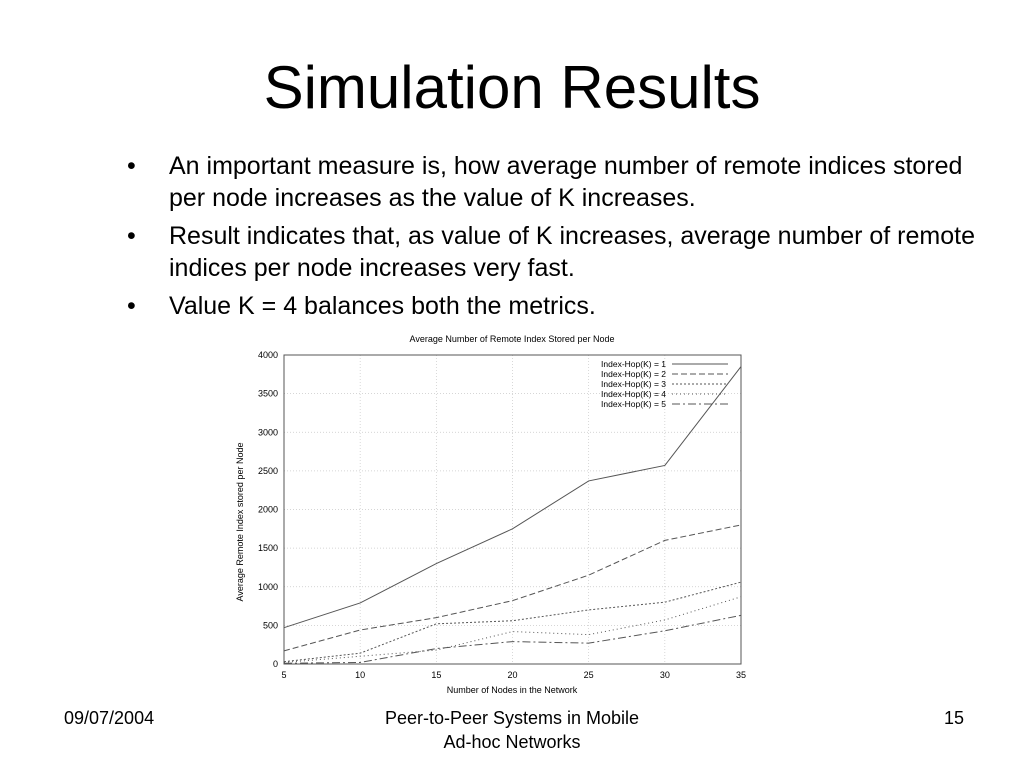 The image size is (1024, 768). I want to click on y-tick-label: 1500, so click(268, 548).